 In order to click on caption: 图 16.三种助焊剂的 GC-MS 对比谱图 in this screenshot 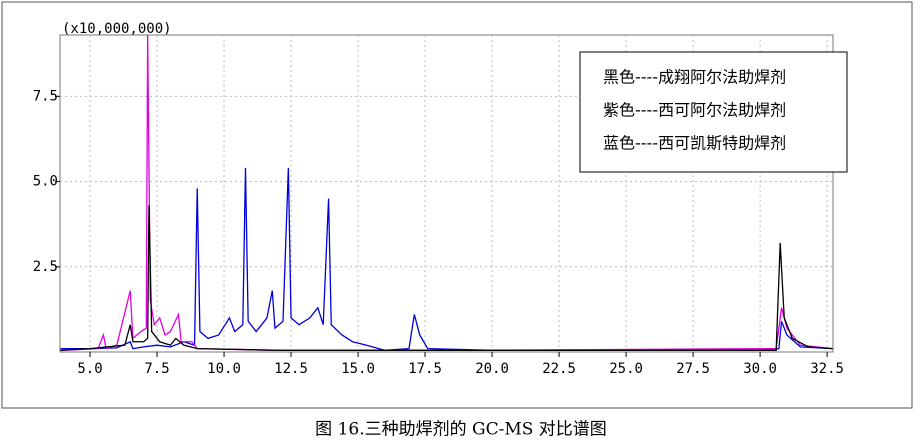, I will do `click(461, 430)`.